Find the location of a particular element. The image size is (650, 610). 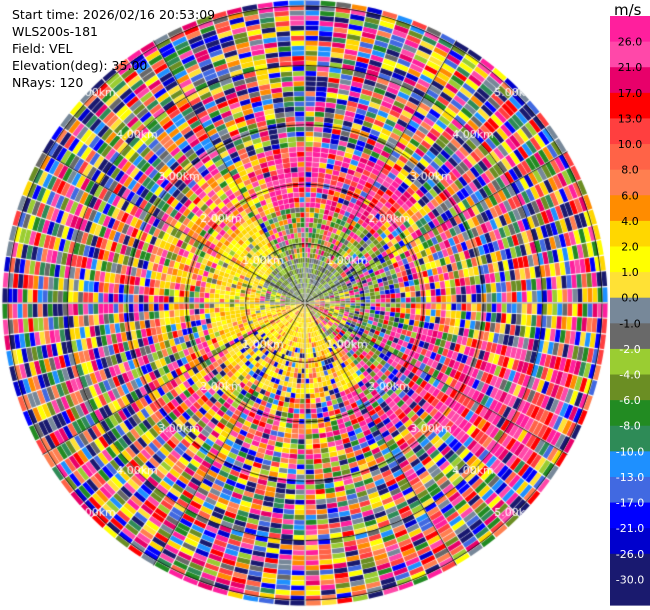

colorbar-tick-label: -21.0 is located at coordinates (630, 528).